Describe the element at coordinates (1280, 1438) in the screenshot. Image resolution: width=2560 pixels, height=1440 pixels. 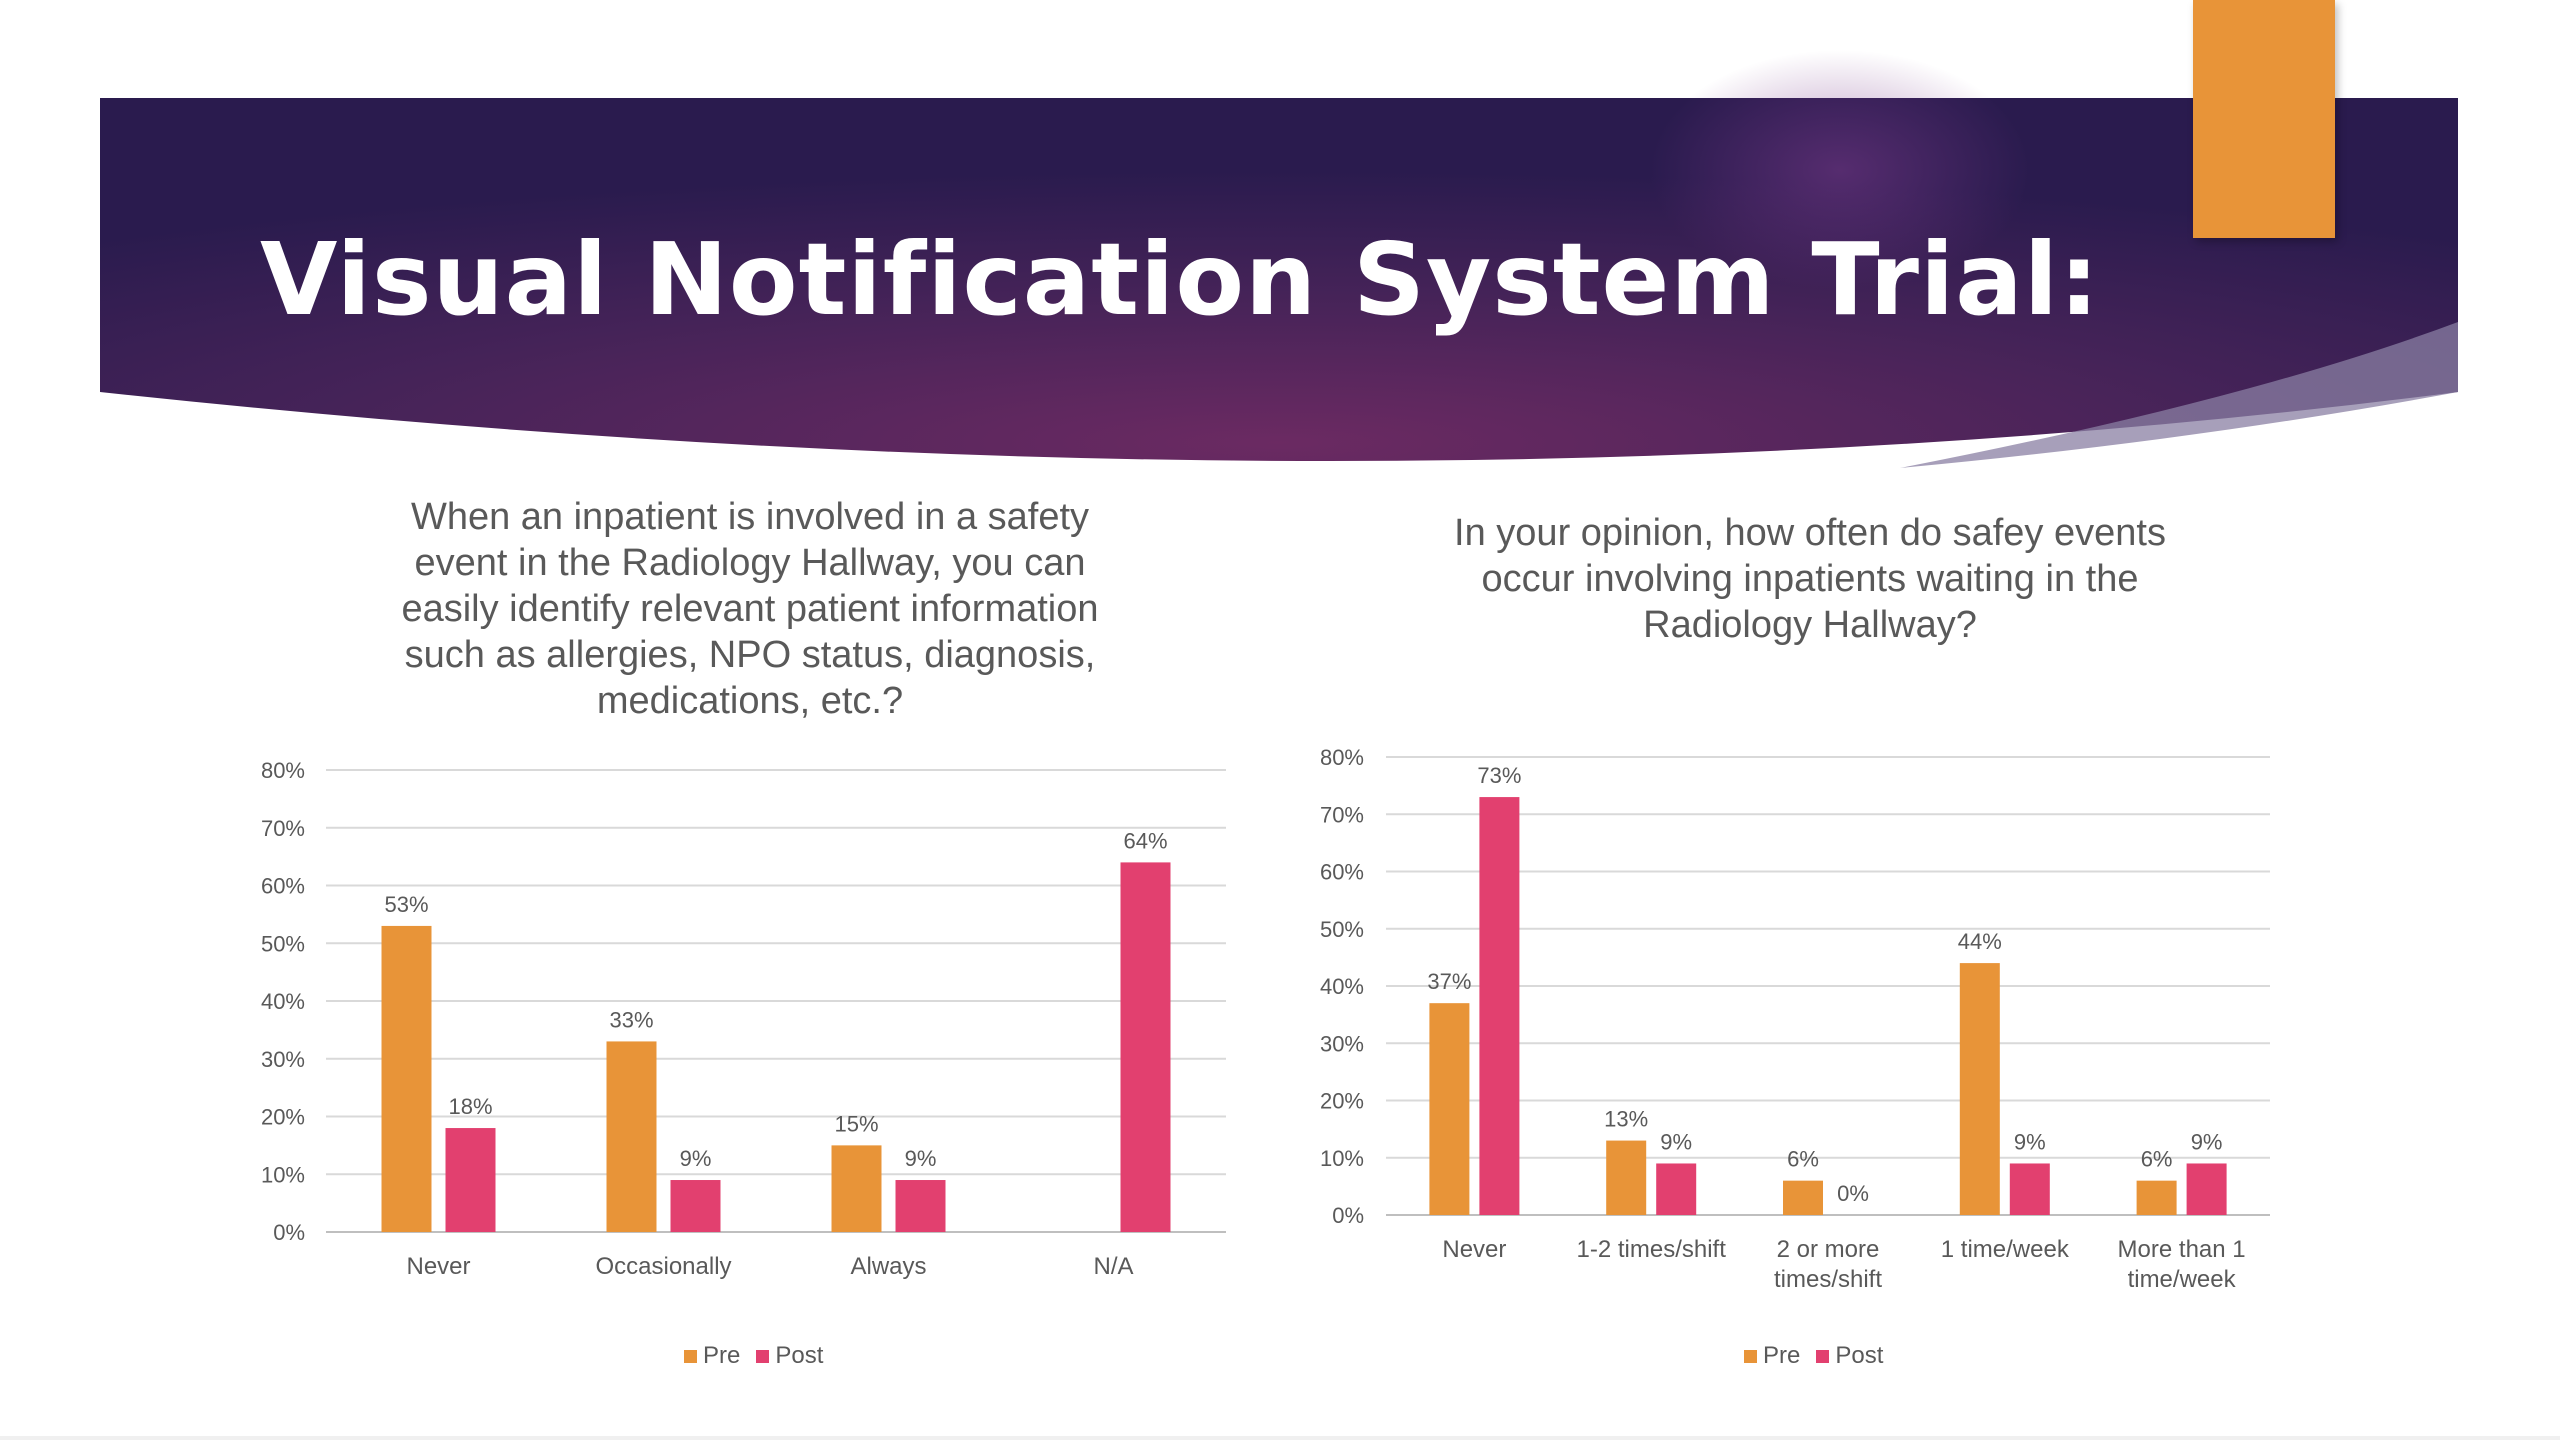
I see `bottom-rule` at that location.